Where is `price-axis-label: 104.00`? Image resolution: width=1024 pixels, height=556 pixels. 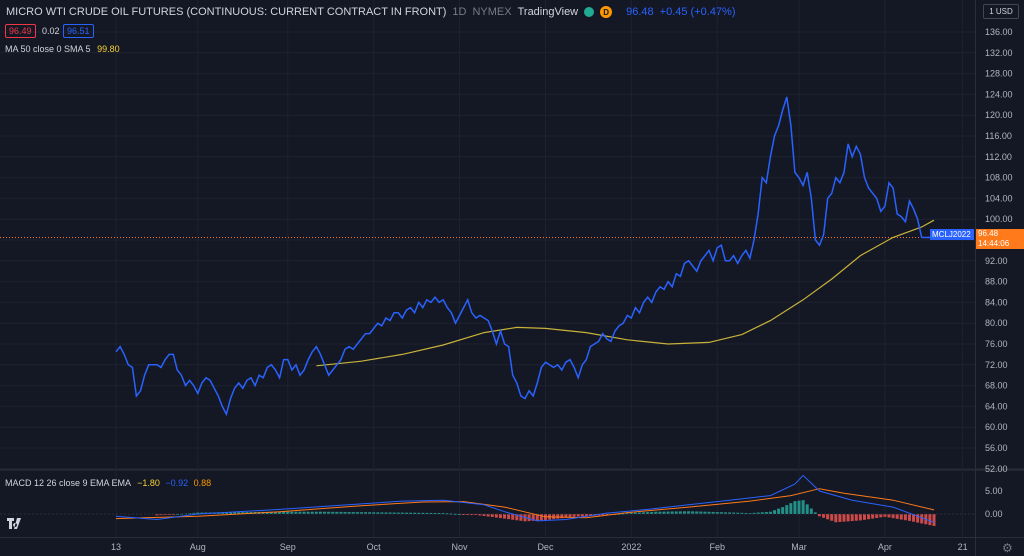
price-axis-label: 104.00 is located at coordinates (999, 198).